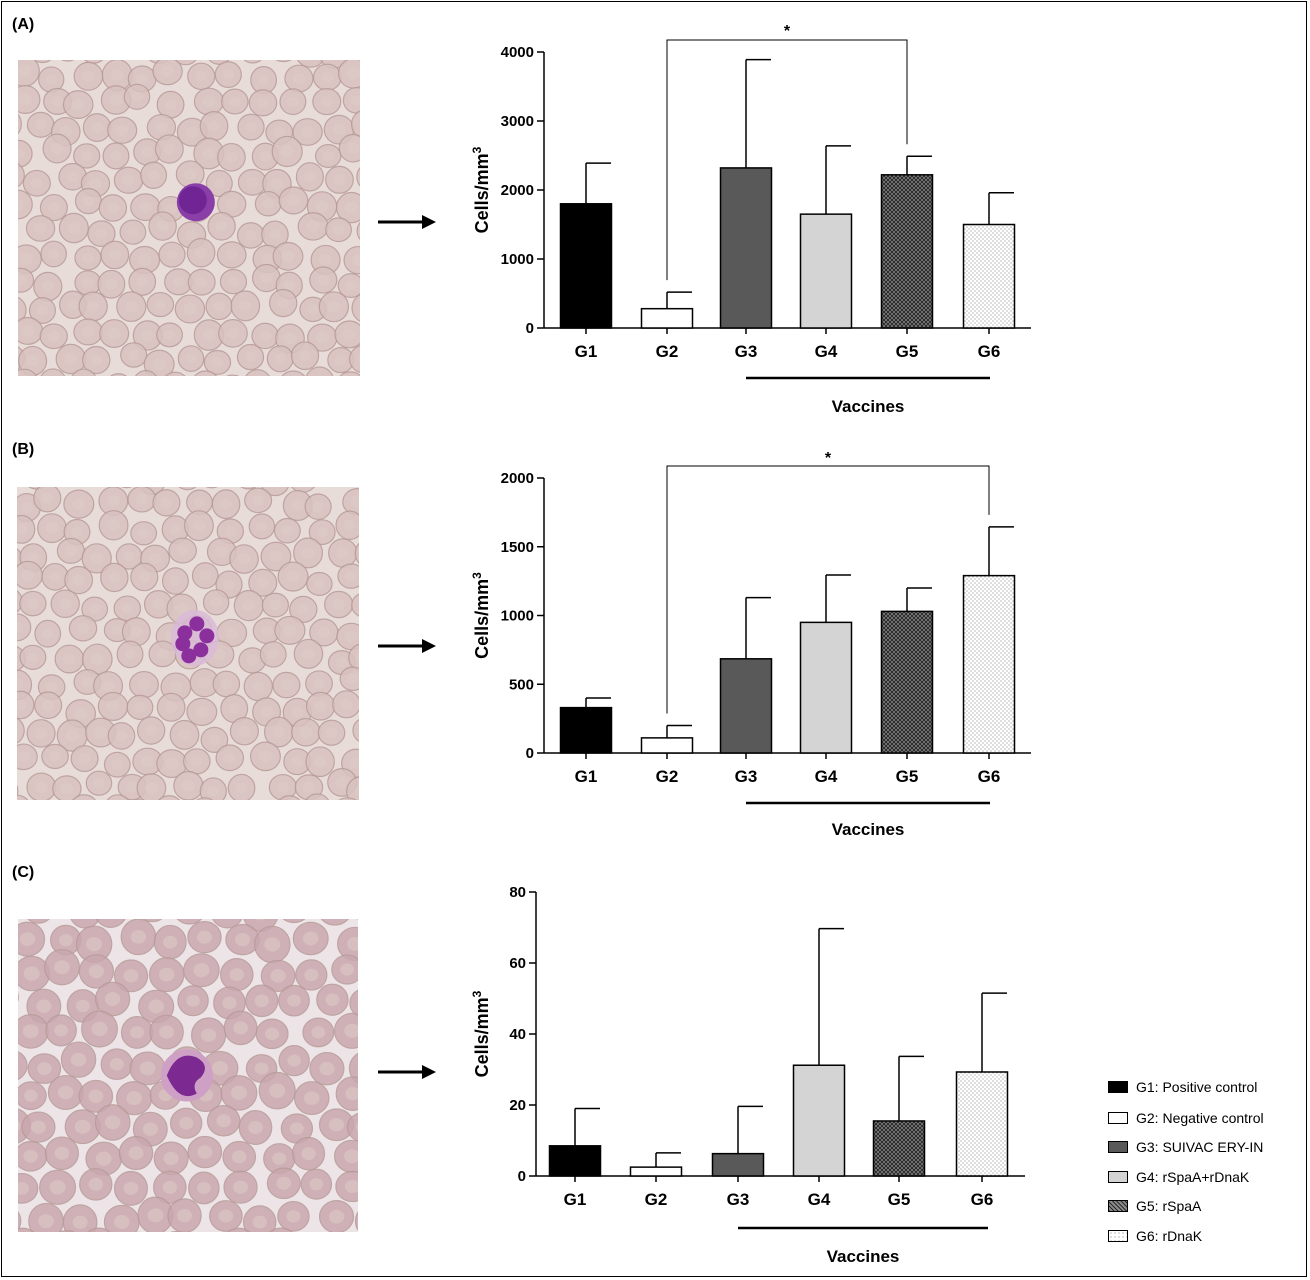 This screenshot has width=1310, height=1280. What do you see at coordinates (1193, 1177) in the screenshot?
I see `legend-label: G4: rSpaA+rDnaK` at bounding box center [1193, 1177].